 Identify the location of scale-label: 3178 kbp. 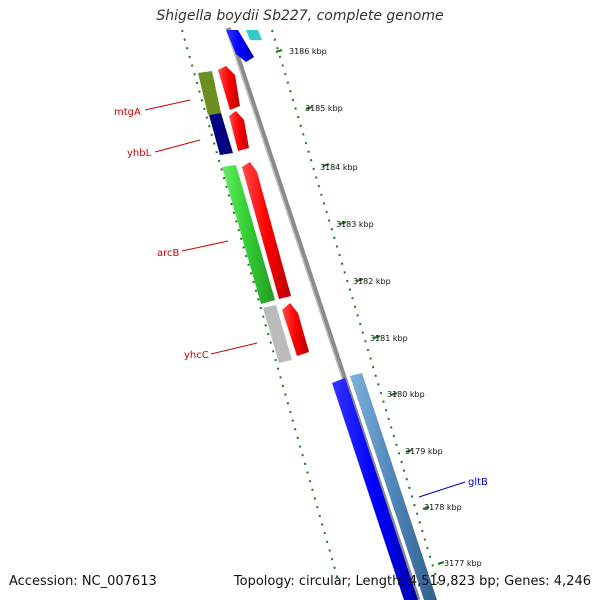
(443, 507).